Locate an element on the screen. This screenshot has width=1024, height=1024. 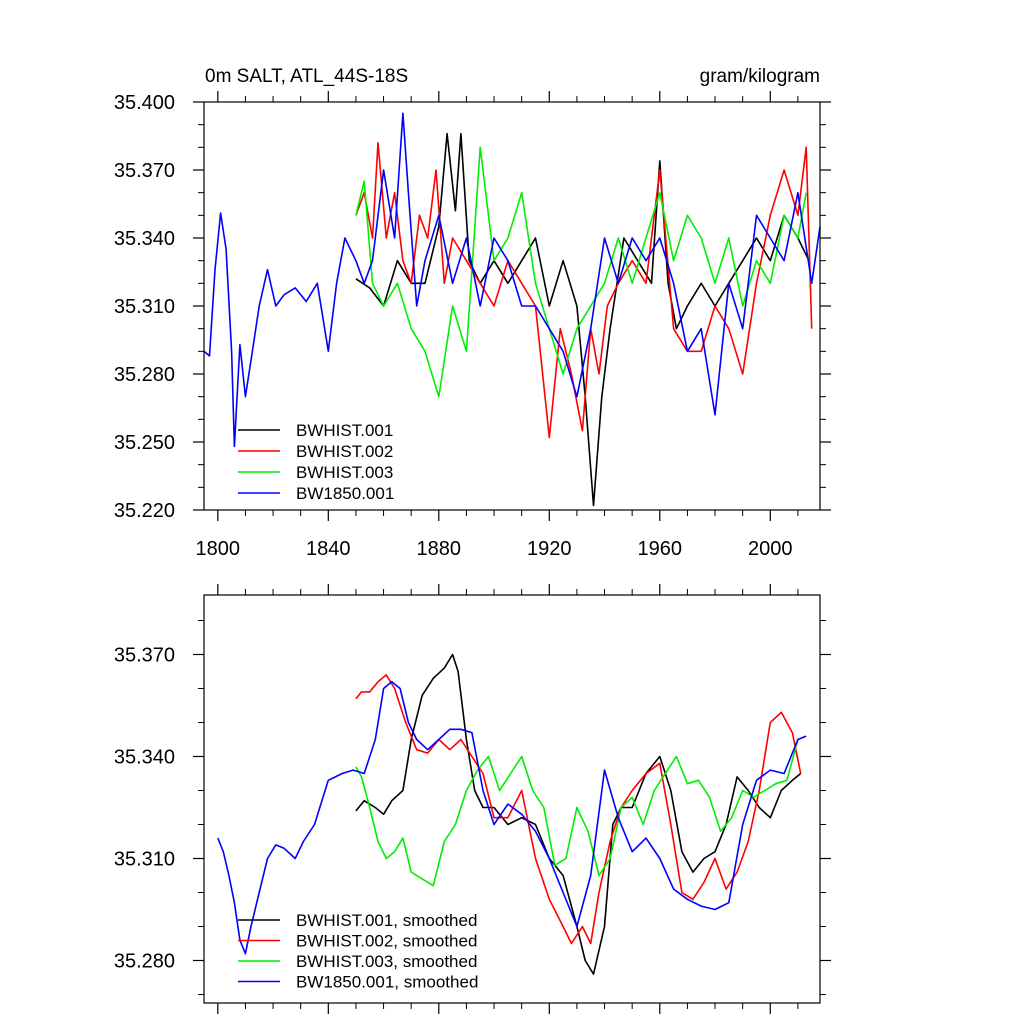
y-tick-label: 35.400 is located at coordinates (144, 103).